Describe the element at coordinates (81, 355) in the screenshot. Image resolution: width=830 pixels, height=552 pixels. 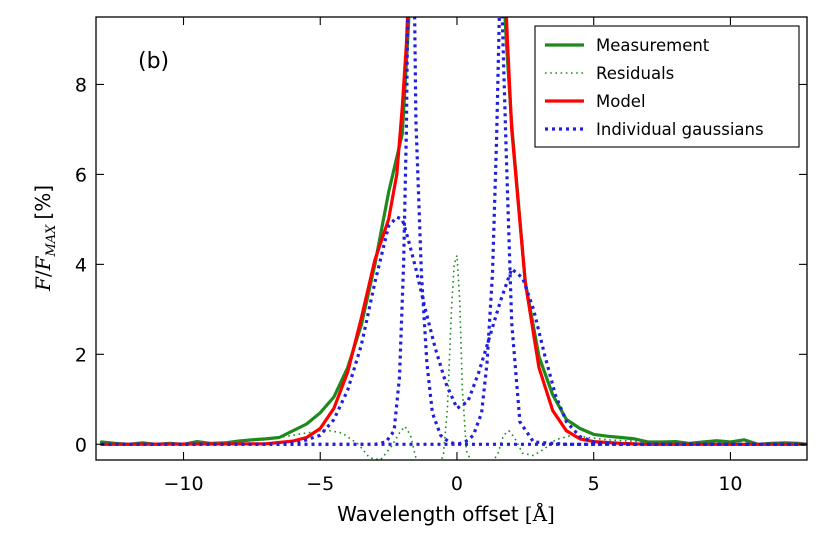
I see `y-tick-label: 2` at that location.